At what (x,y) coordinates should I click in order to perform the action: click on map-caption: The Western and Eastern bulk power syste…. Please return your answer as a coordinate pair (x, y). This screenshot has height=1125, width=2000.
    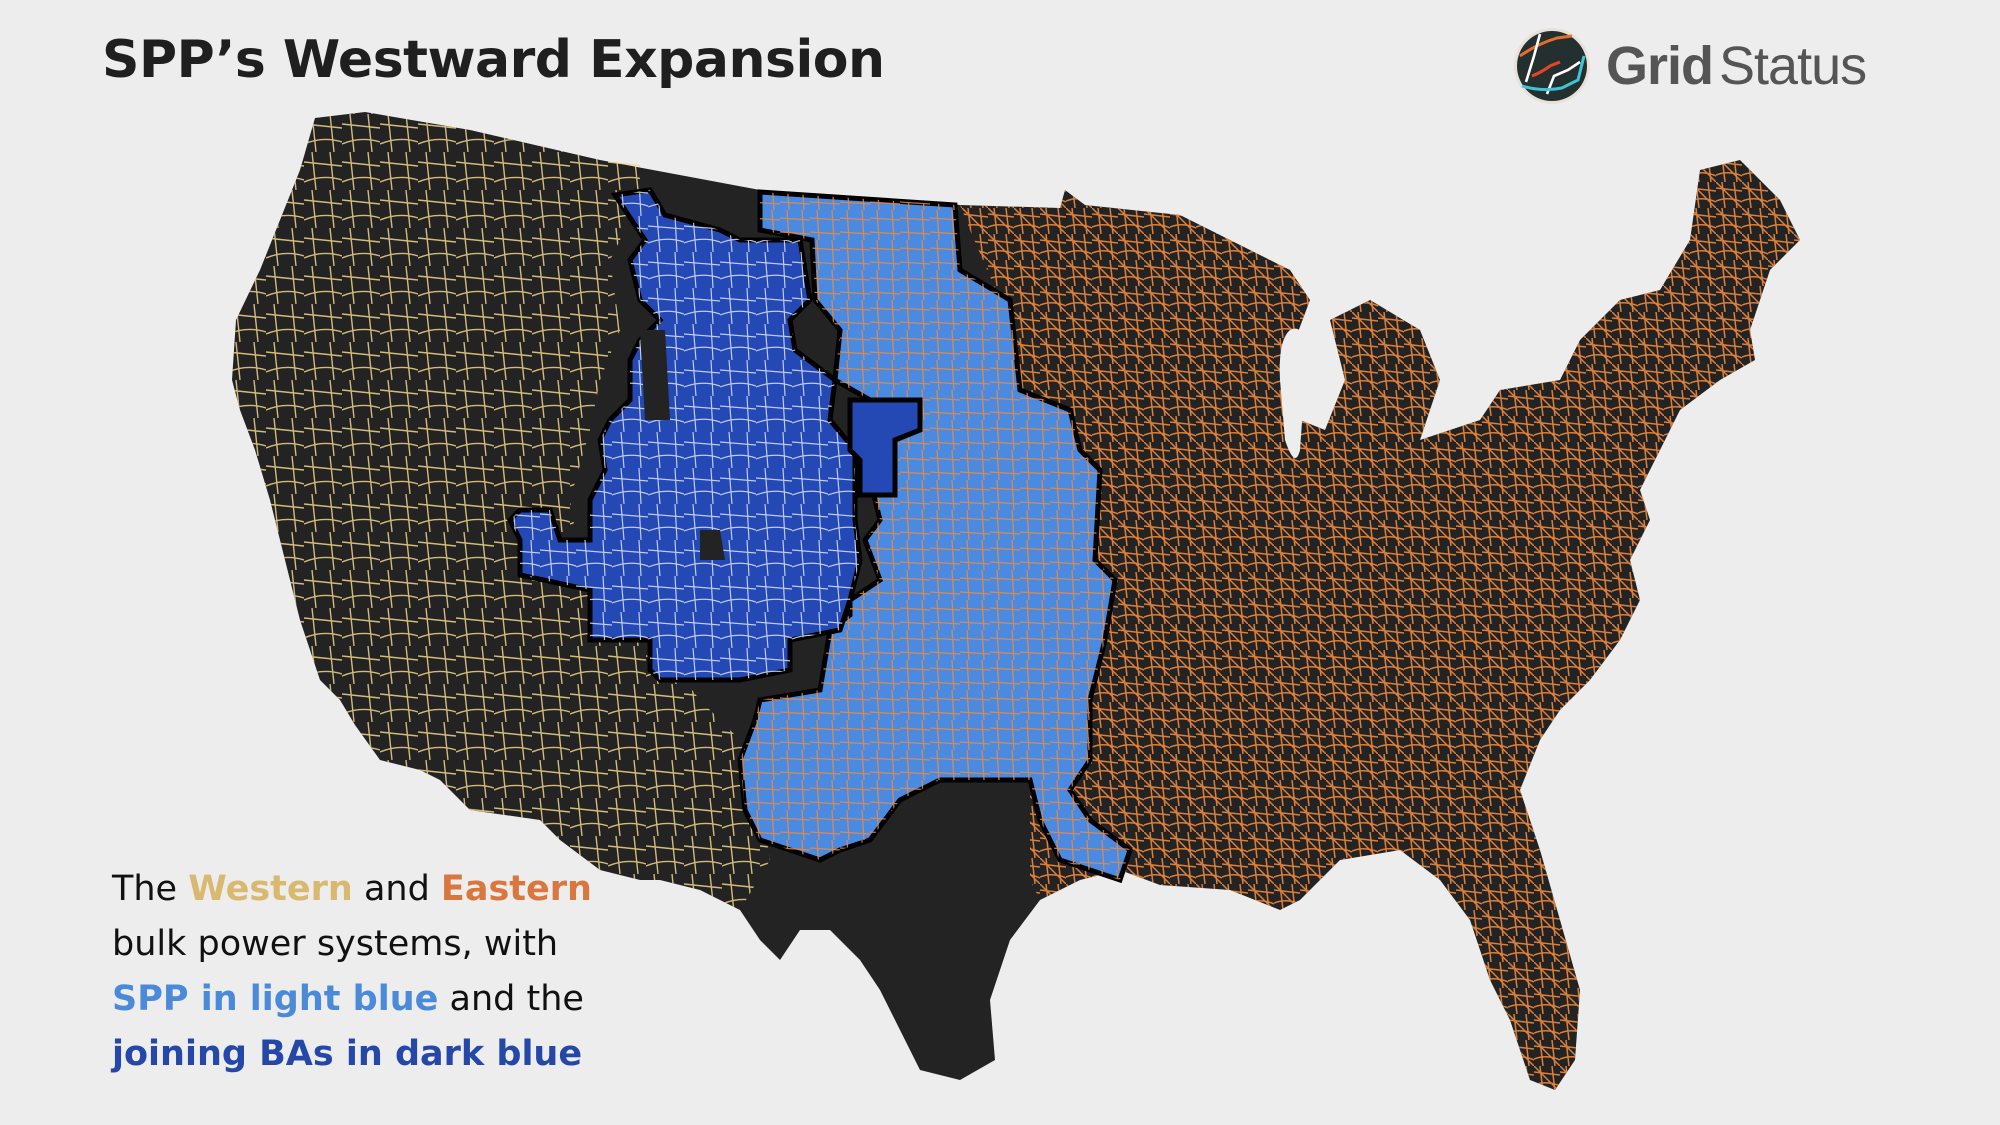
    Looking at the image, I should click on (352, 972).